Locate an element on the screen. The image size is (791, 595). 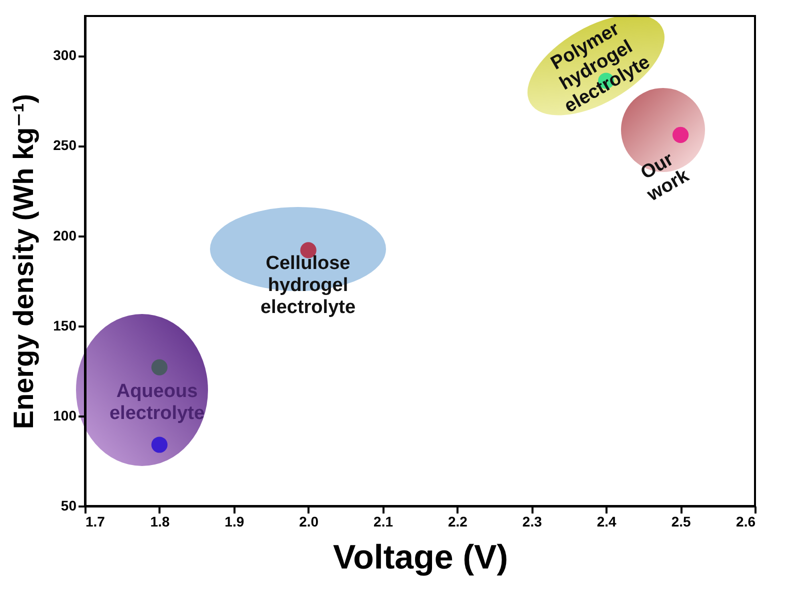
x-axis-title: Voltage (V) is located at coordinates (420, 557).